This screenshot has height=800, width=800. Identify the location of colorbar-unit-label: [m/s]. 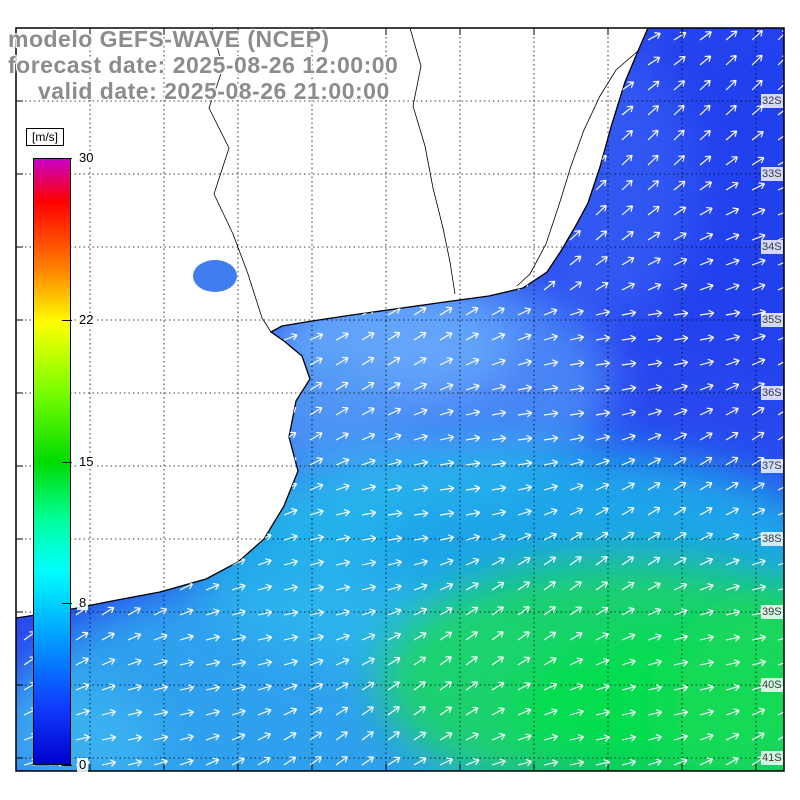
(45, 137).